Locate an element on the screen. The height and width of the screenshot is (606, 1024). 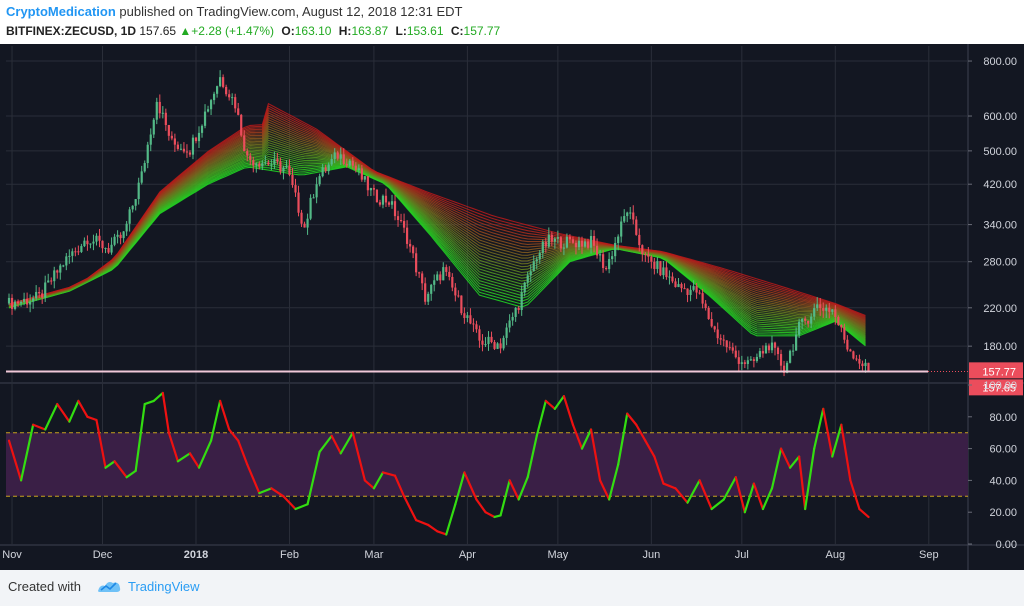
symbol-label: BITFINEX:ZECUSD, 1D is located at coordinates (71, 31).